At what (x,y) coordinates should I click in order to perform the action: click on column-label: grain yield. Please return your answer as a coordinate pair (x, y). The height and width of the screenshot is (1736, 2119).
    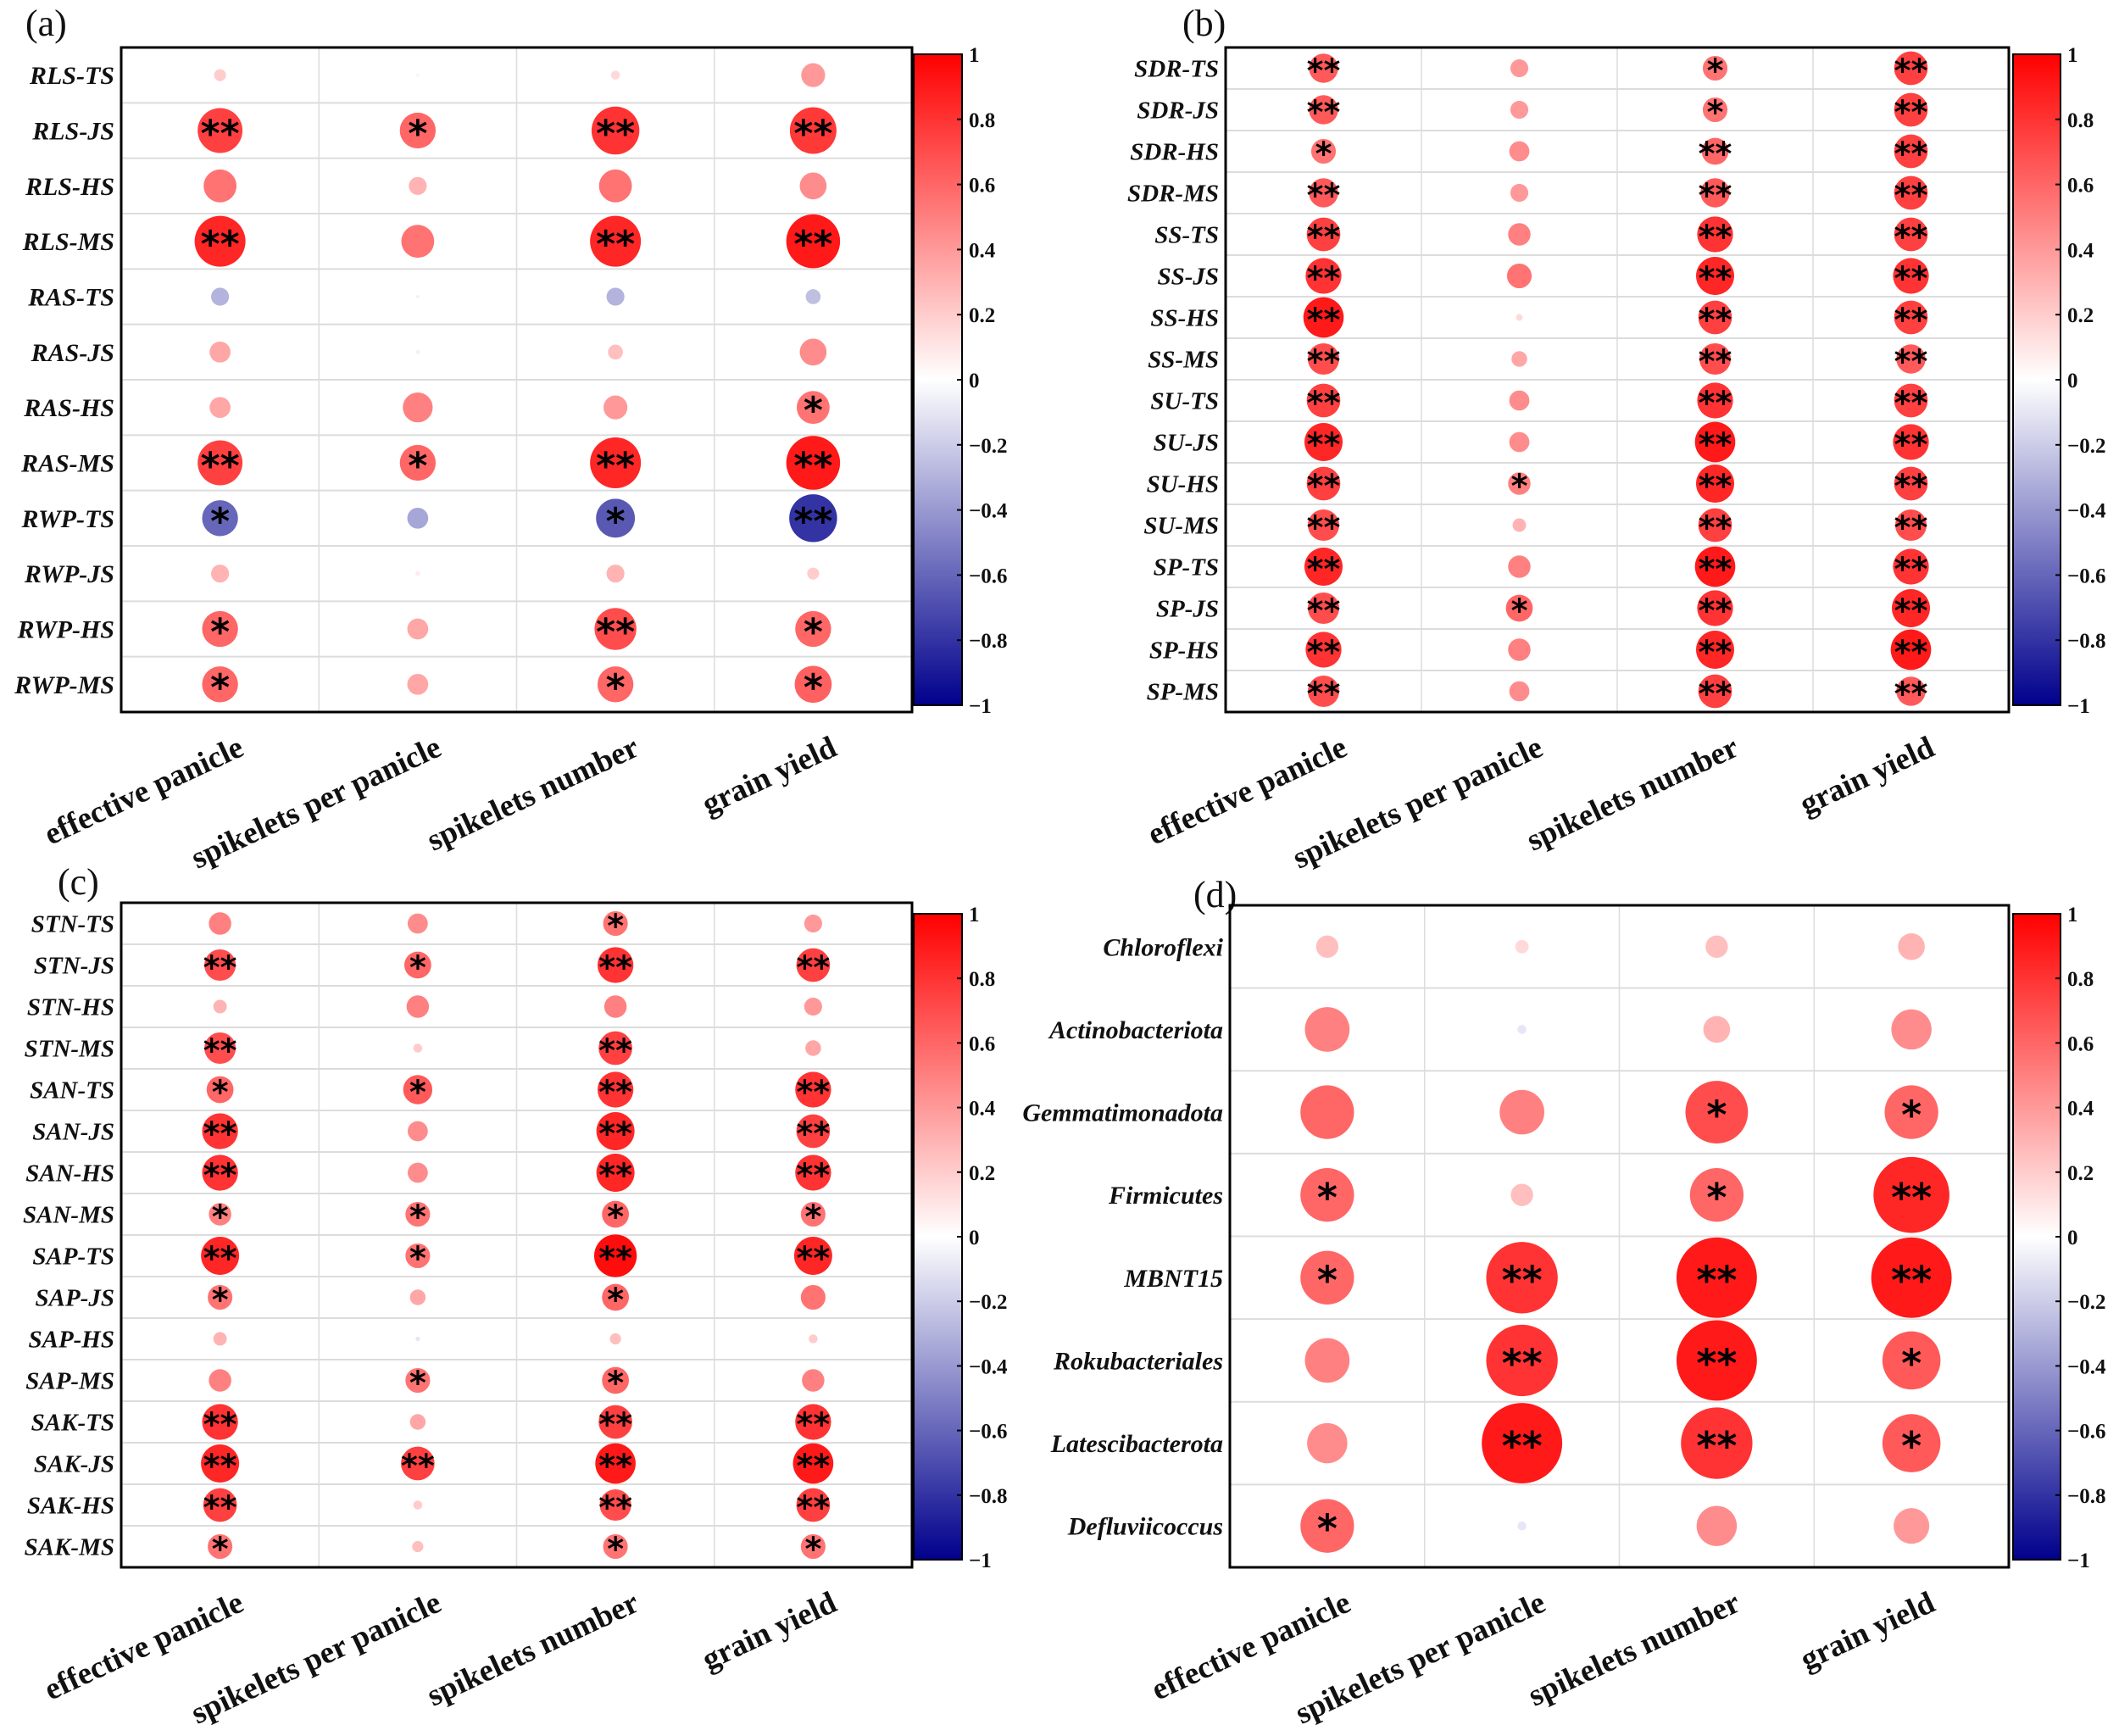
    Looking at the image, I should click on (770, 1631).